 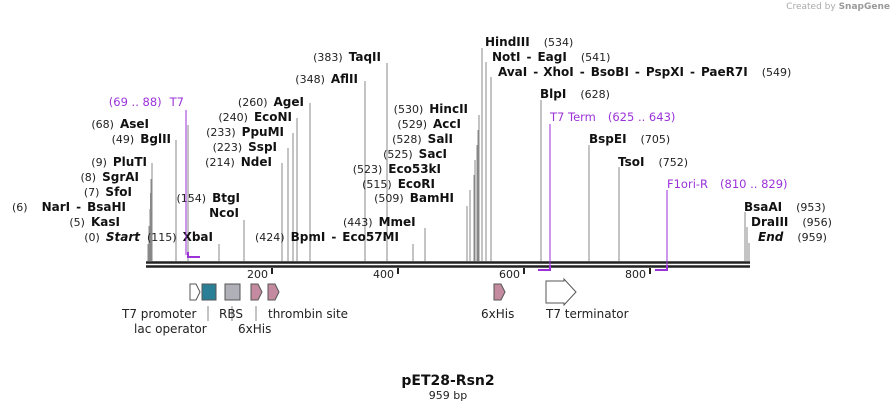 What do you see at coordinates (120, 124) in the screenshot?
I see `site-asei: (68) AseI` at bounding box center [120, 124].